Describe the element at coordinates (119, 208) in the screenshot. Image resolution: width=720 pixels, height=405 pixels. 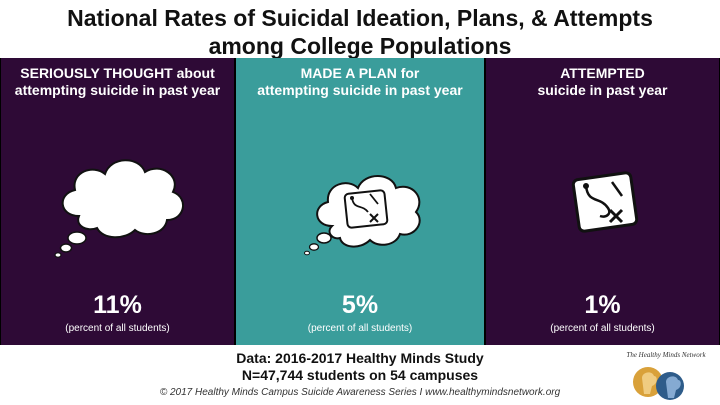
I see `thought-cloud-icon` at that location.